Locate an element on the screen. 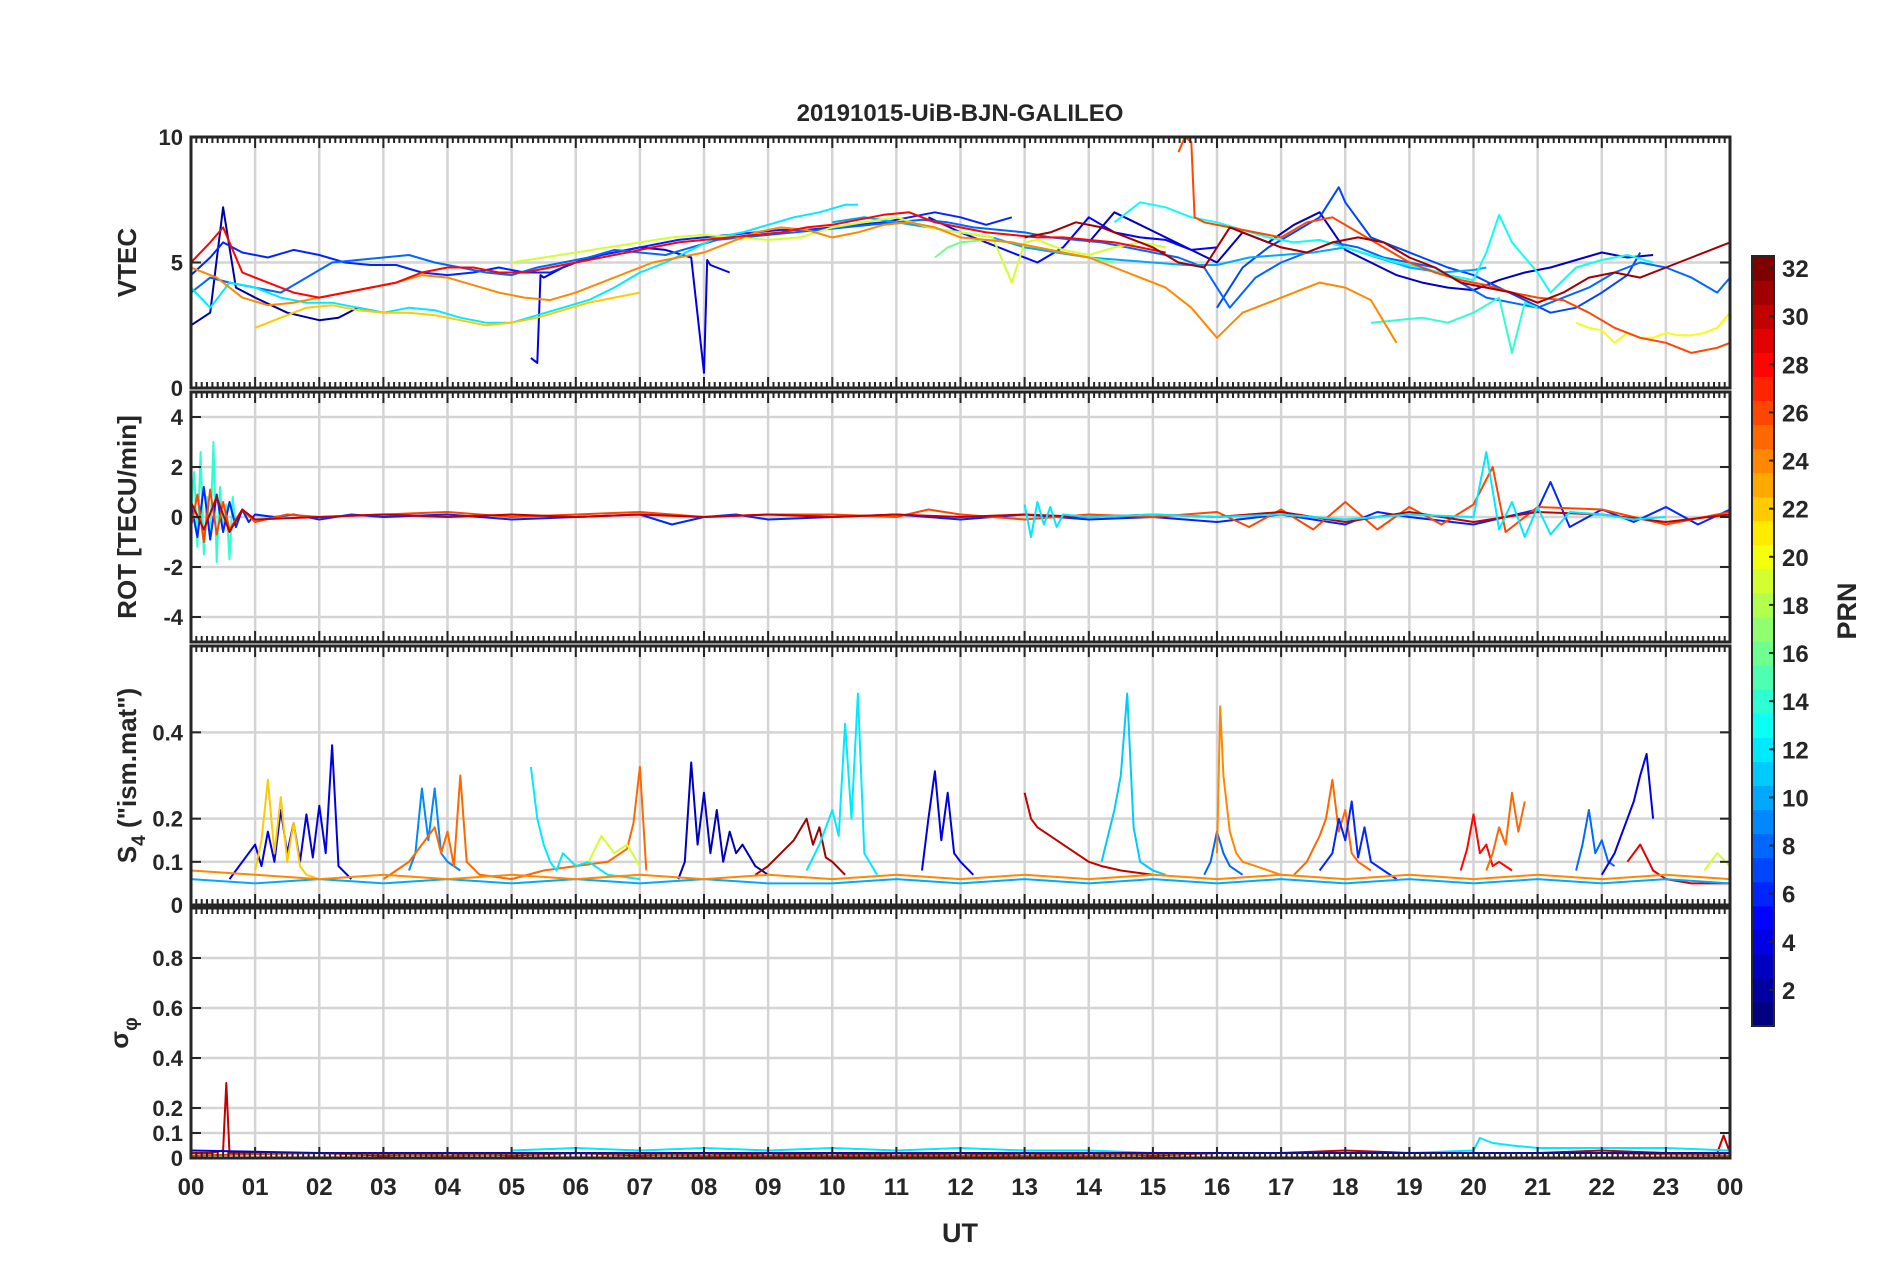 This screenshot has width=1902, height=1272. y-tick-label: 4 is located at coordinates (177, 417).